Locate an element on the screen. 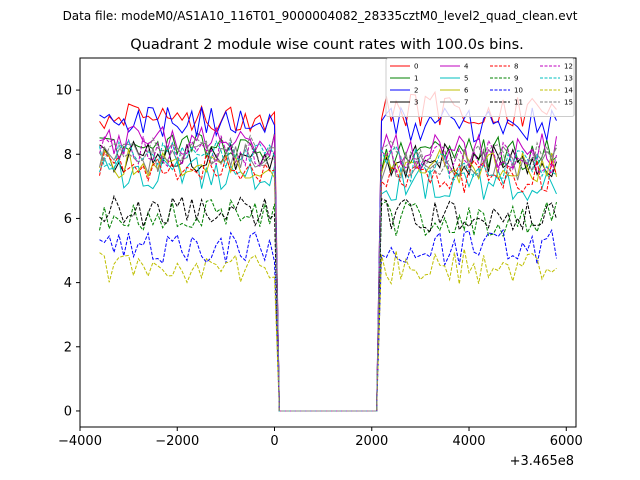 The image size is (640, 480). legend-label-3: 3 is located at coordinates (416, 103).